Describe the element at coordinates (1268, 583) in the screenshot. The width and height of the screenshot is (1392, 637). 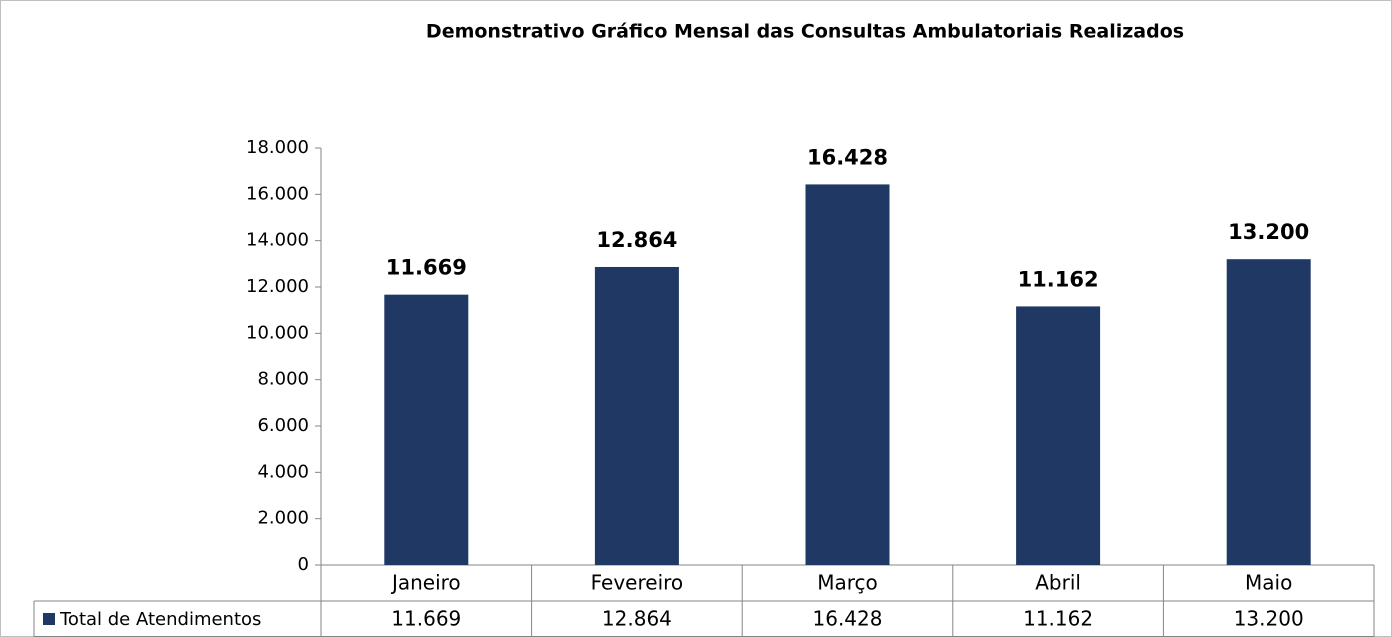
I see `x-tick-label: Maio` at that location.